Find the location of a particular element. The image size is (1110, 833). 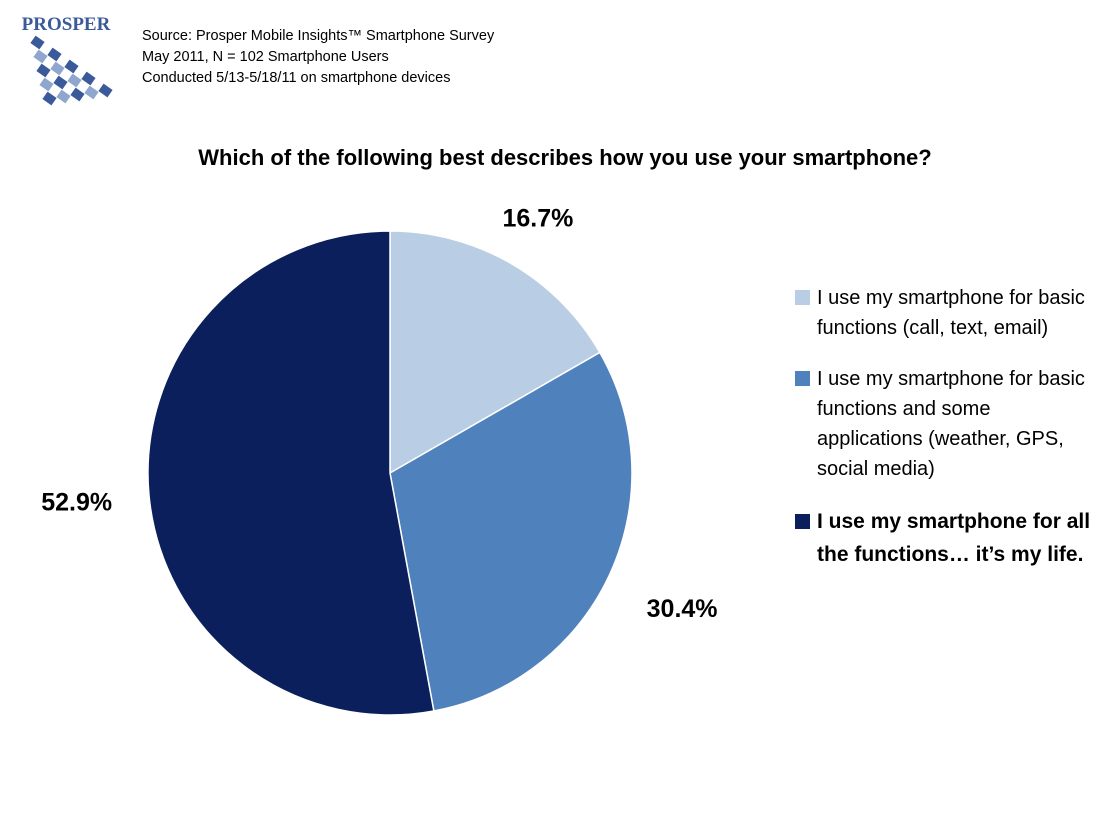

legend-swatch-all is located at coordinates (802, 521).